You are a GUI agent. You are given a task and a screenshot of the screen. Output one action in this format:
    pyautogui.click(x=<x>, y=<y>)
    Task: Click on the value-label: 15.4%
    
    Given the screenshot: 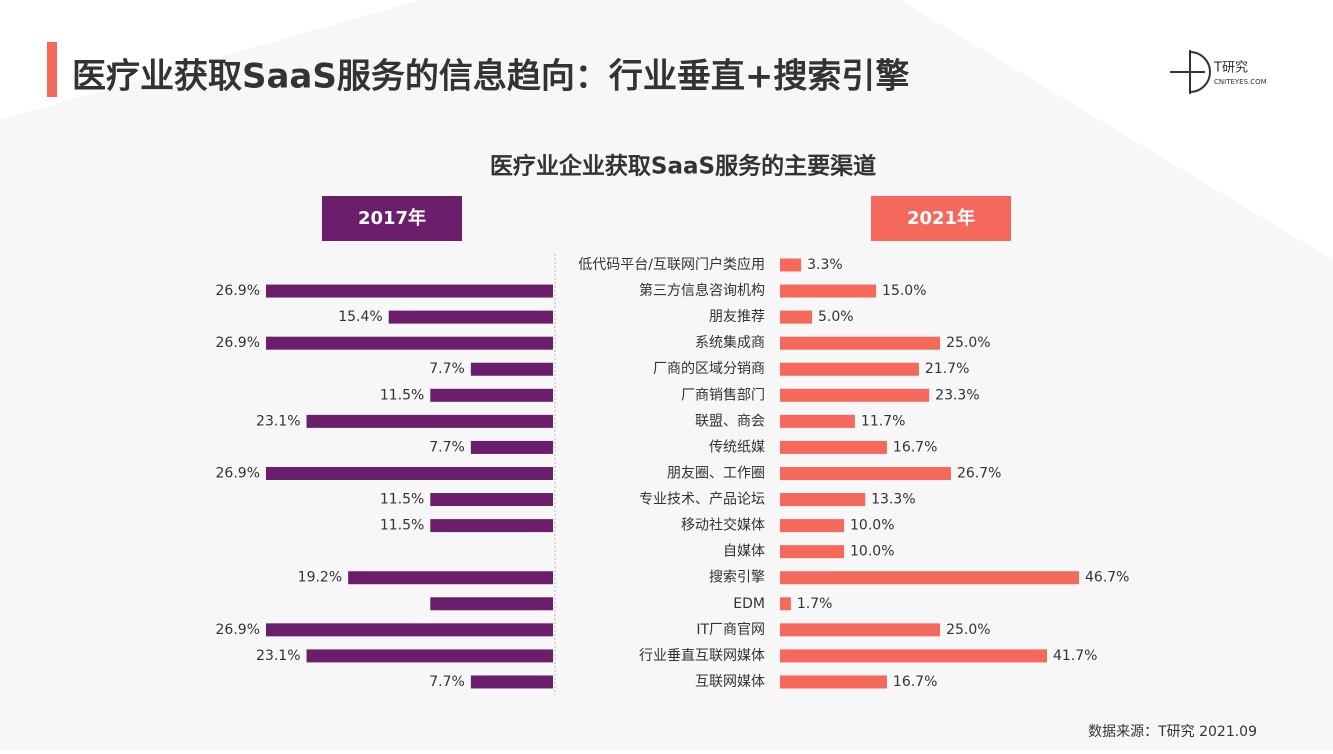 What is the action you would take?
    pyautogui.click(x=360, y=317)
    